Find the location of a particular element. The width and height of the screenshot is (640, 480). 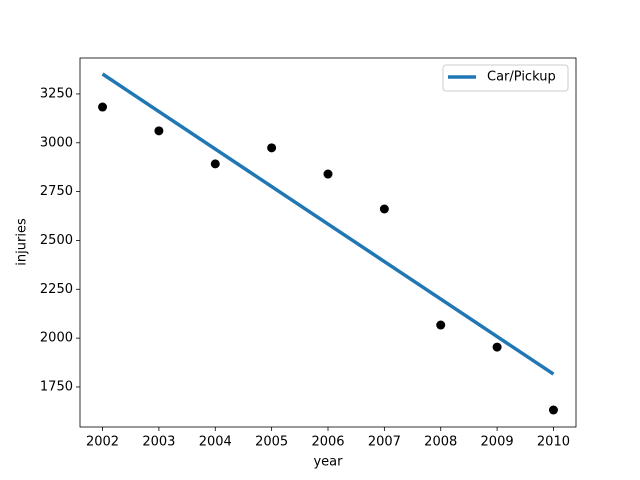

x-tick-label: 2006 is located at coordinates (327, 442).